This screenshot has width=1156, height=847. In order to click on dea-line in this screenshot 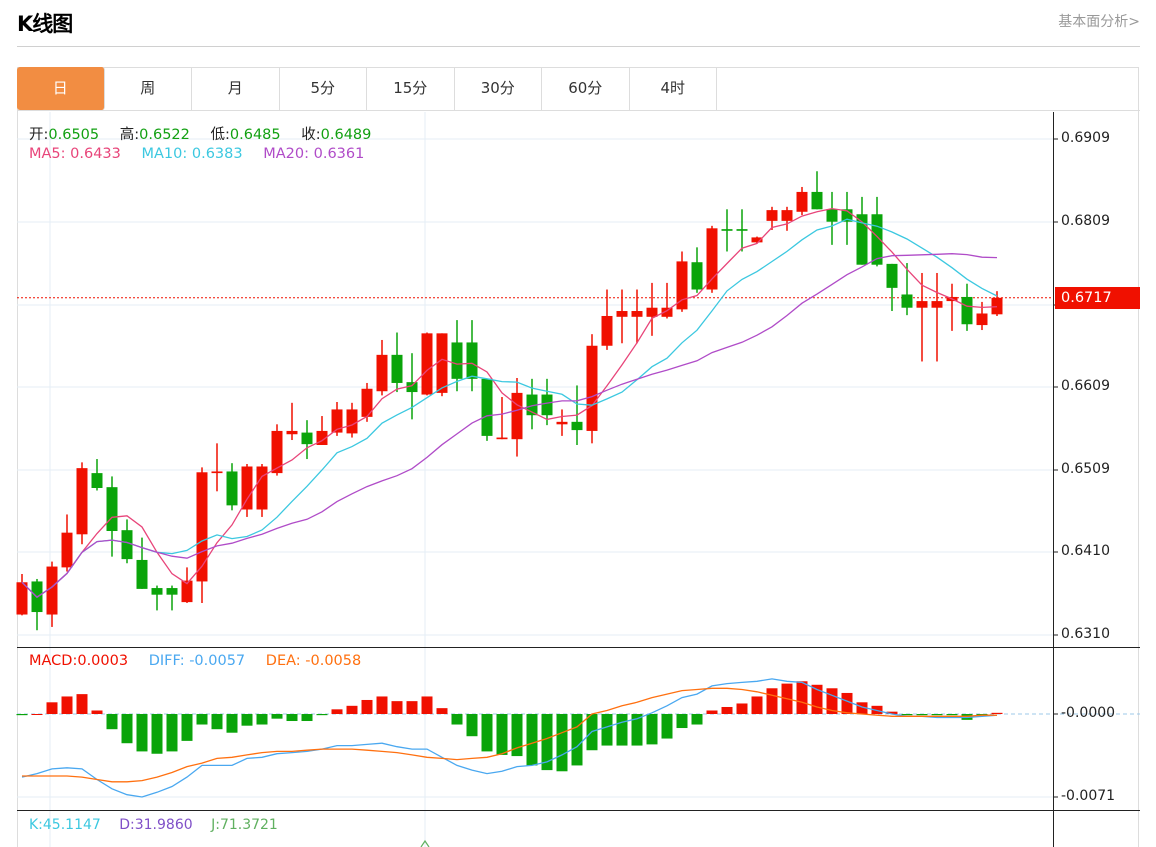, I will do `click(509, 735)`.